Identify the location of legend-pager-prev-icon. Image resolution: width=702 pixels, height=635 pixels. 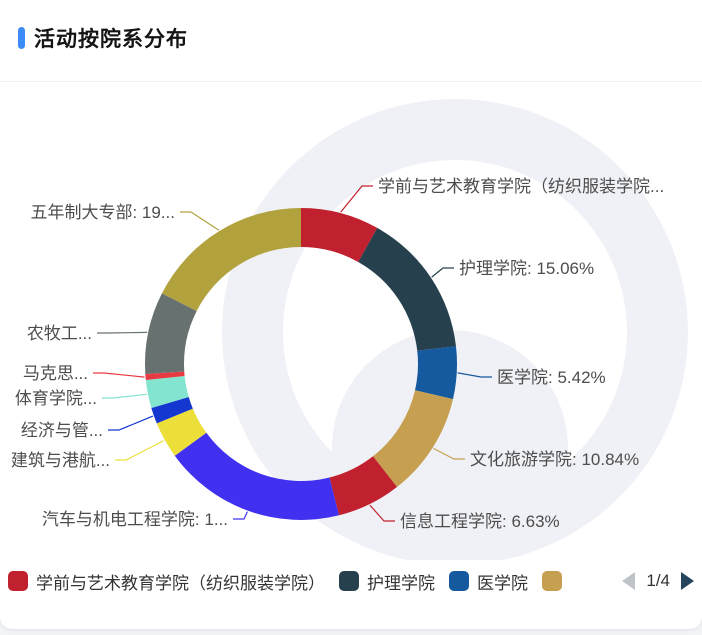
(629, 581).